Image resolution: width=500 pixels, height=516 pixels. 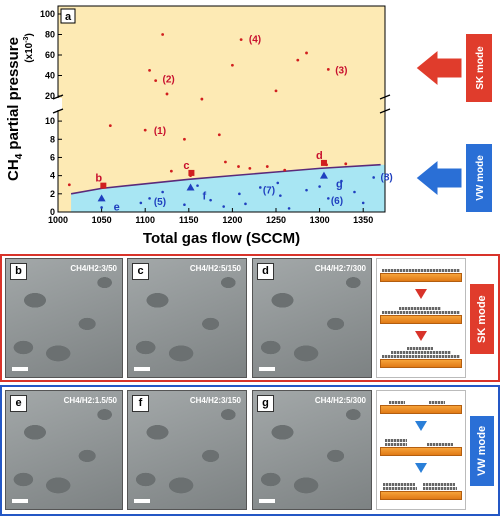 What do you see at coordinates (482, 451) in the screenshot?
I see `vw-mode-tab: VW mode` at bounding box center [482, 451].